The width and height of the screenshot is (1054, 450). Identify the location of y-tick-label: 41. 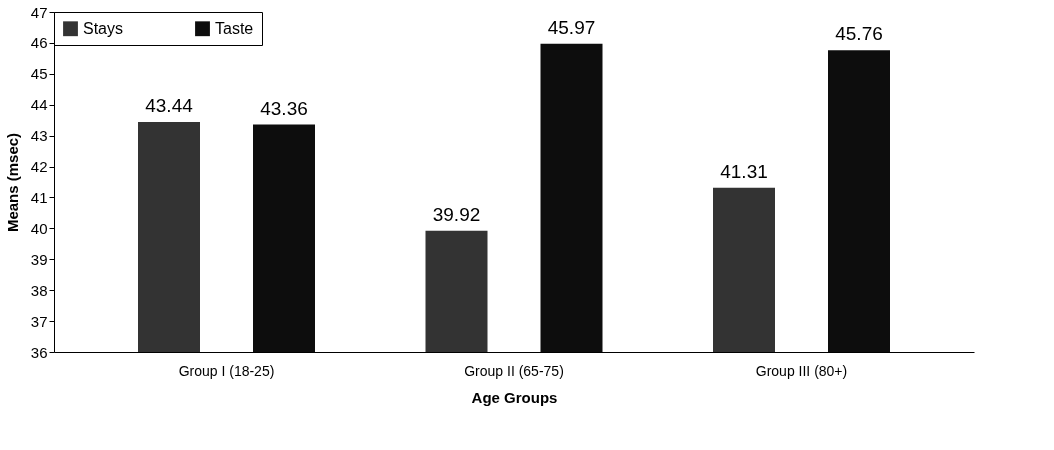
(39, 197).